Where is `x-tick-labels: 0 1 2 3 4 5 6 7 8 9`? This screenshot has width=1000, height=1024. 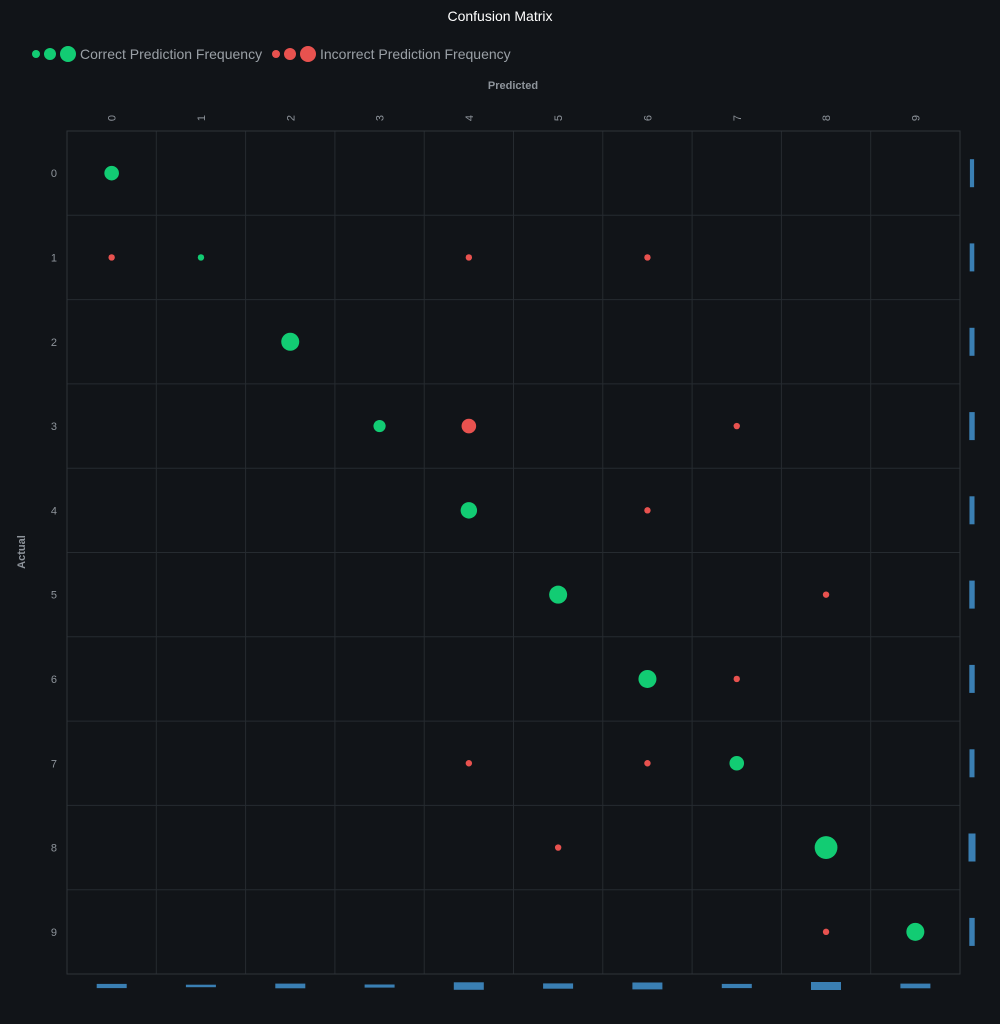
x-tick-labels: 0 1 2 3 4 5 6 7 8 9 is located at coordinates (515, 118).